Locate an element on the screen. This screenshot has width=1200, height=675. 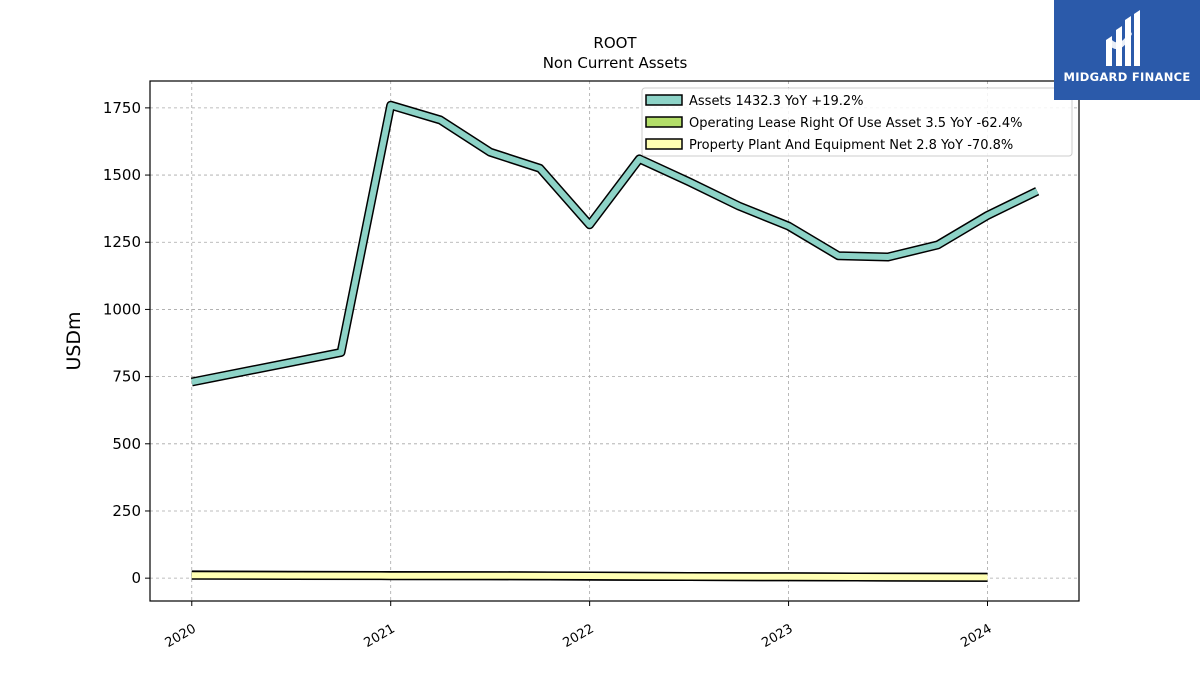
y-axis-label: USDm is located at coordinates (74, 340).